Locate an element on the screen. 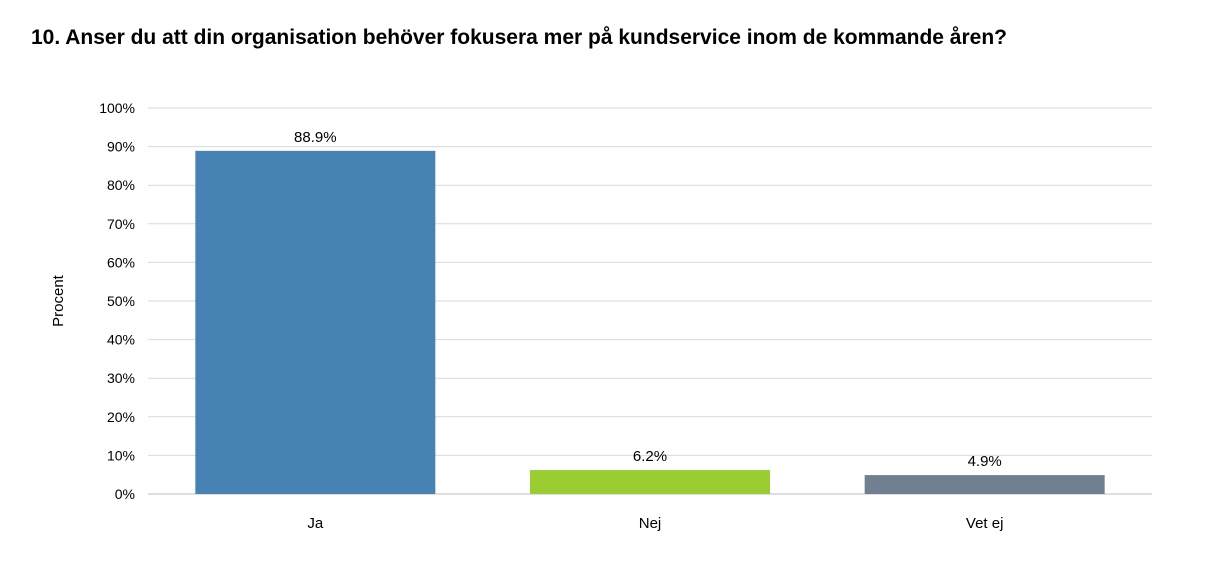  y-tick-label: 90% is located at coordinates (121, 147).